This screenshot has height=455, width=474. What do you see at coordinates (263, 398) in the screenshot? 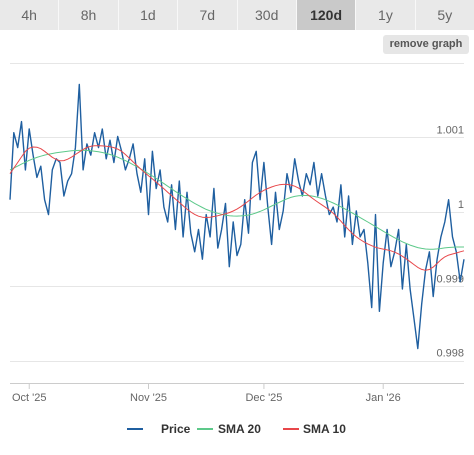
I see `x-tick-label: Dec '25` at bounding box center [263, 398].